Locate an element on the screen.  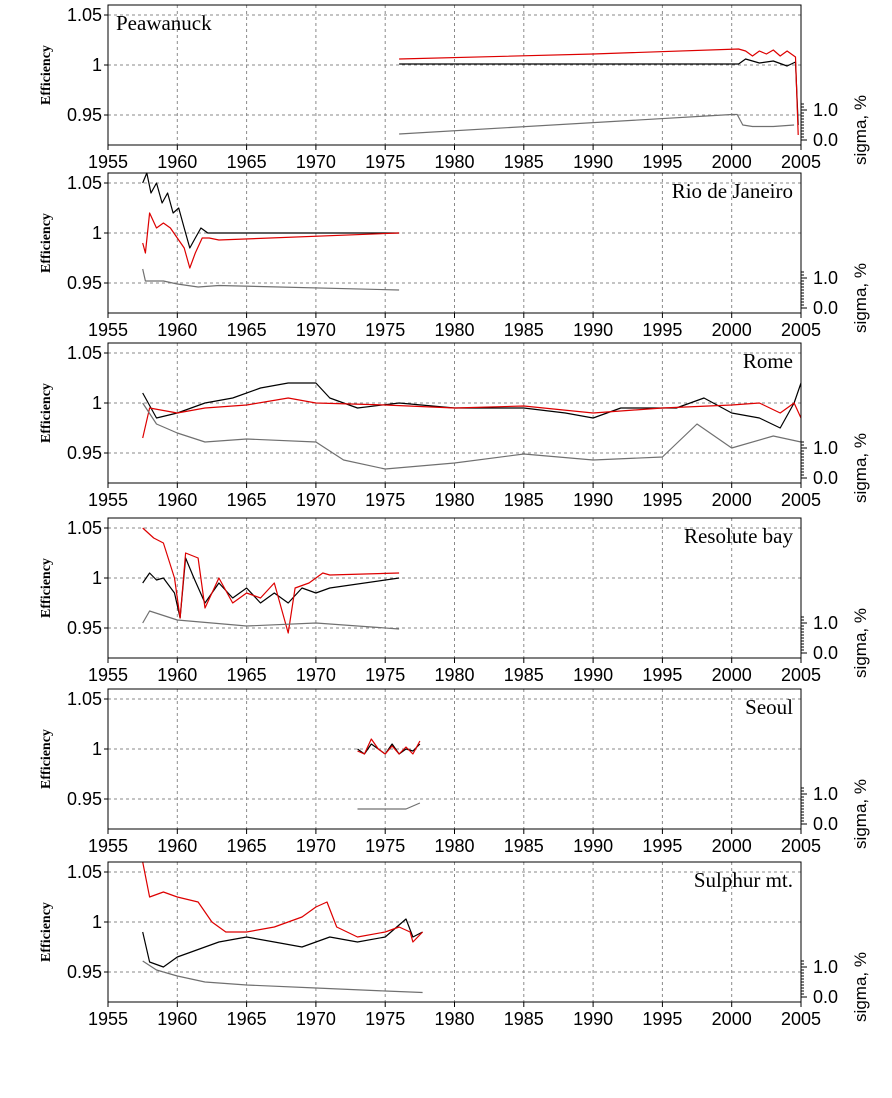
station-title: Rio de Janeiro is located at coordinates (732, 191).